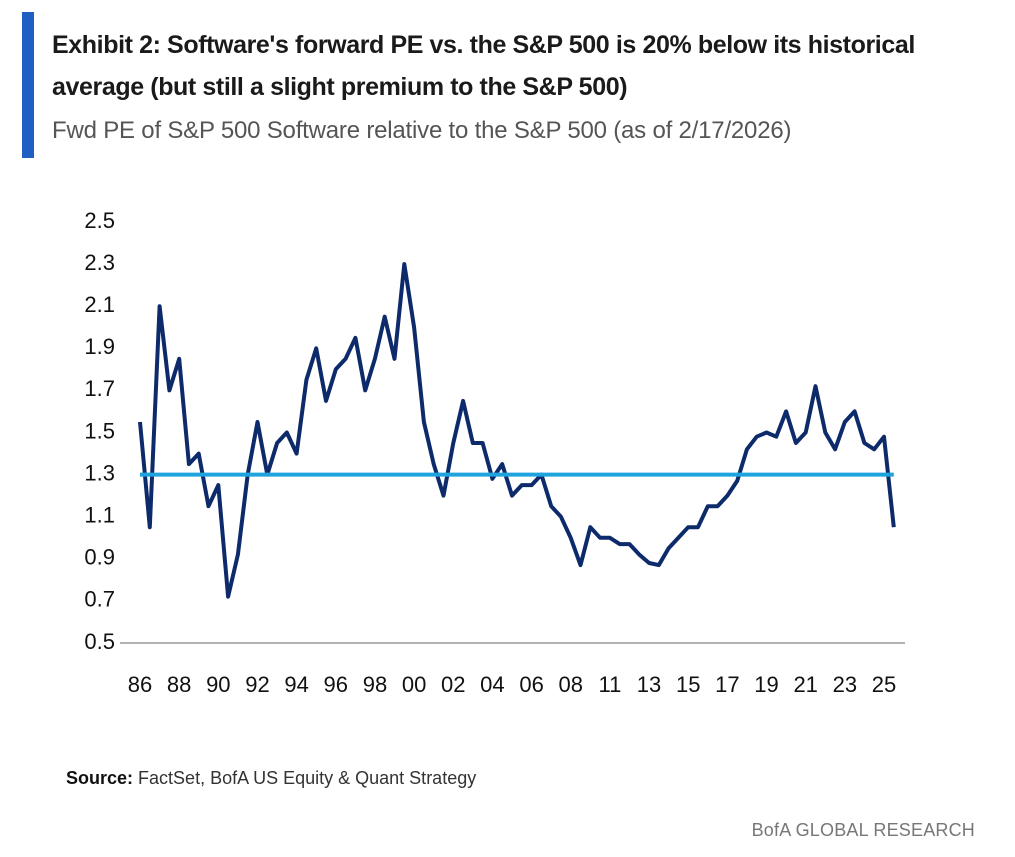 The width and height of the screenshot is (1015, 857). I want to click on x-tick-label: 98, so click(375, 684).